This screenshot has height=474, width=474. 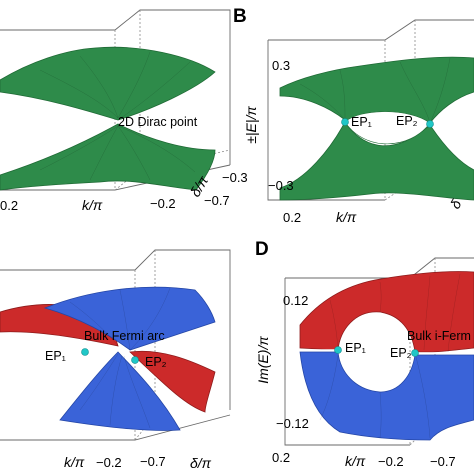 I want to click on panel-d-k-tick-right: 0.2, so click(x=281, y=457).